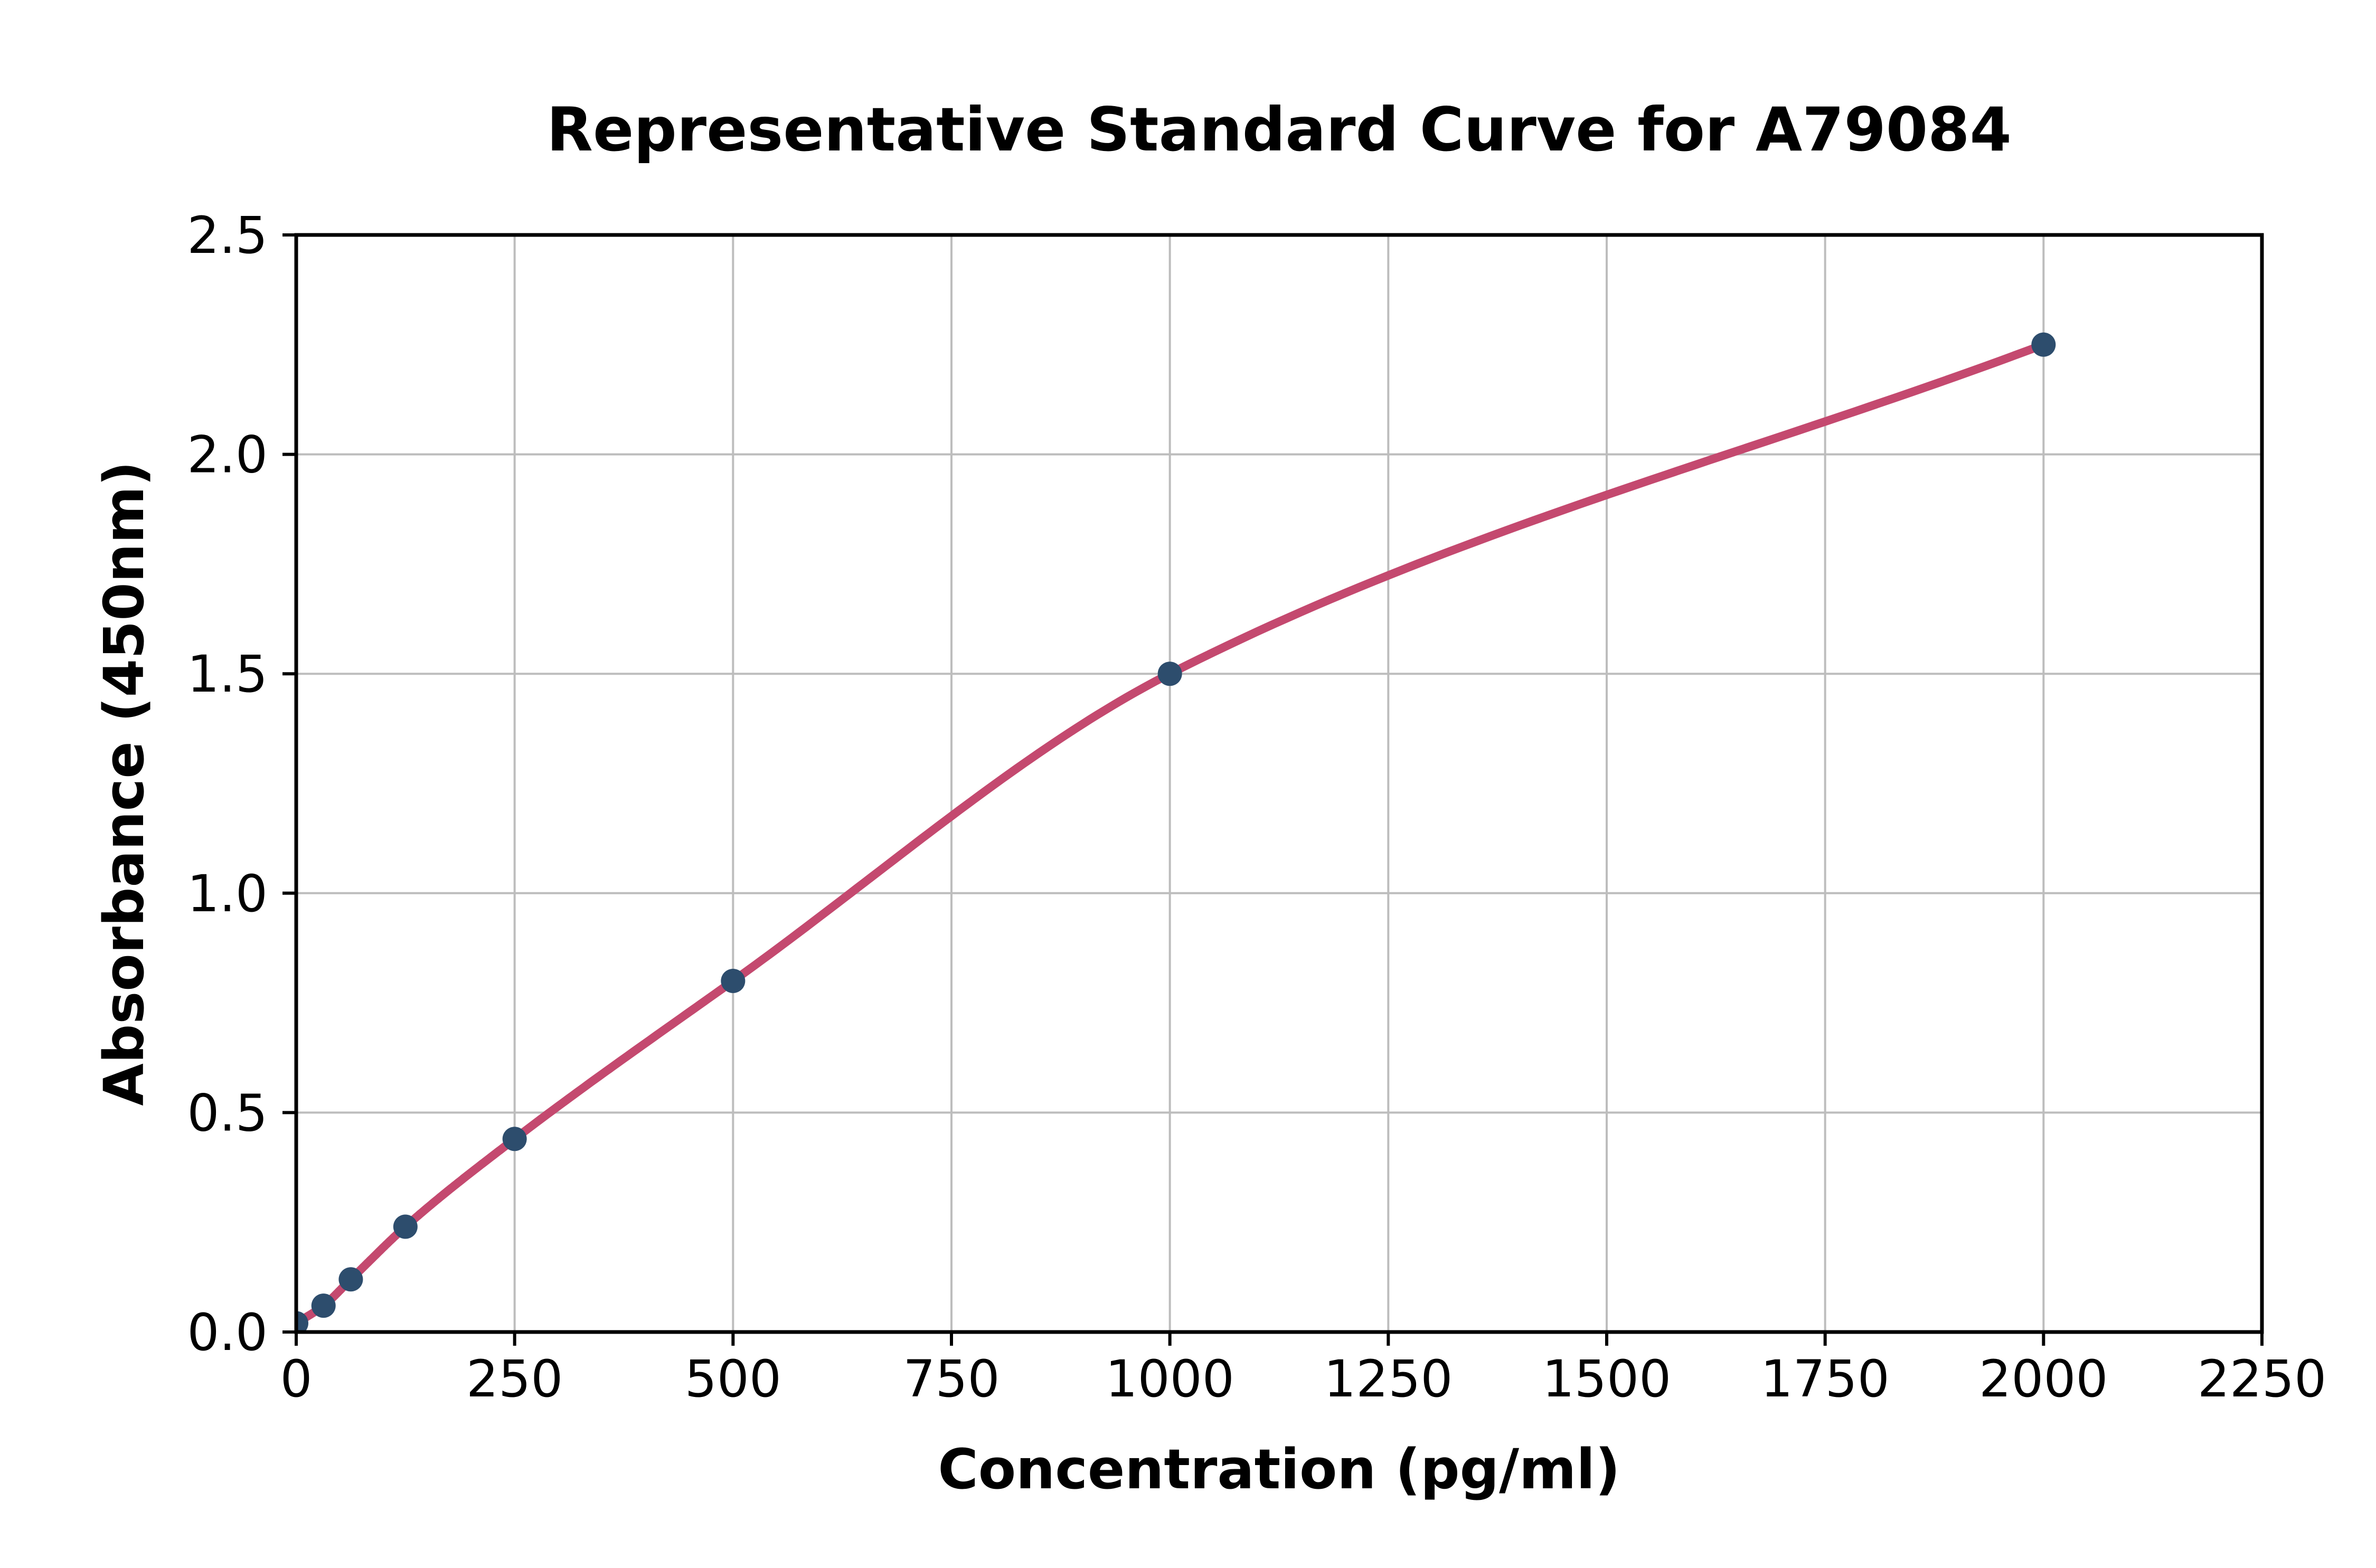 This screenshot has width=2376, height=1568. What do you see at coordinates (1170, 1379) in the screenshot?
I see `x-tick-label: 1000` at bounding box center [1170, 1379].